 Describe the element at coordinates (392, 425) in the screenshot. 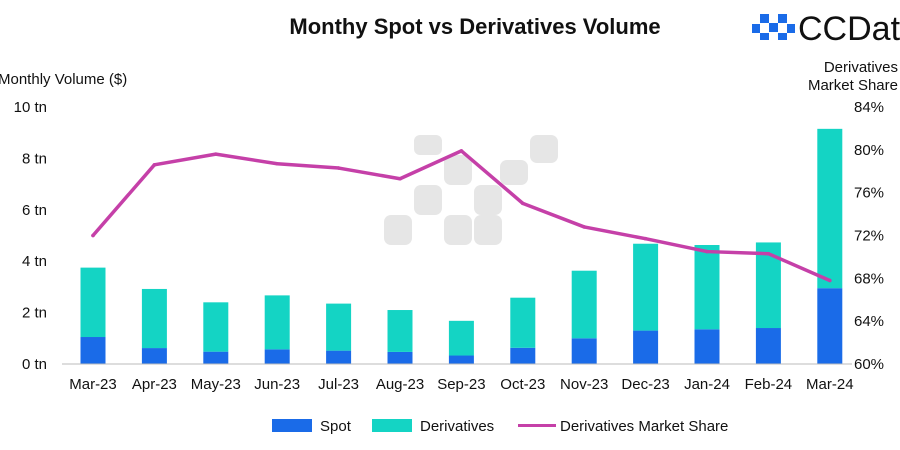

I see `legend-swatch-derivatives` at that location.